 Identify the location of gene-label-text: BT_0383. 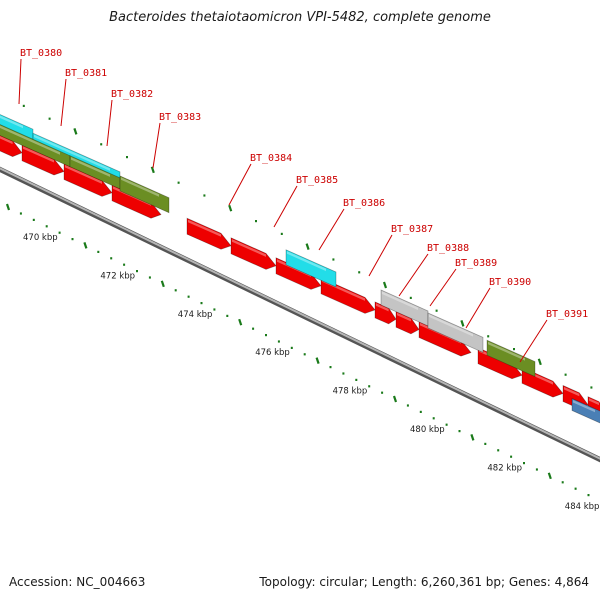
(180, 117).